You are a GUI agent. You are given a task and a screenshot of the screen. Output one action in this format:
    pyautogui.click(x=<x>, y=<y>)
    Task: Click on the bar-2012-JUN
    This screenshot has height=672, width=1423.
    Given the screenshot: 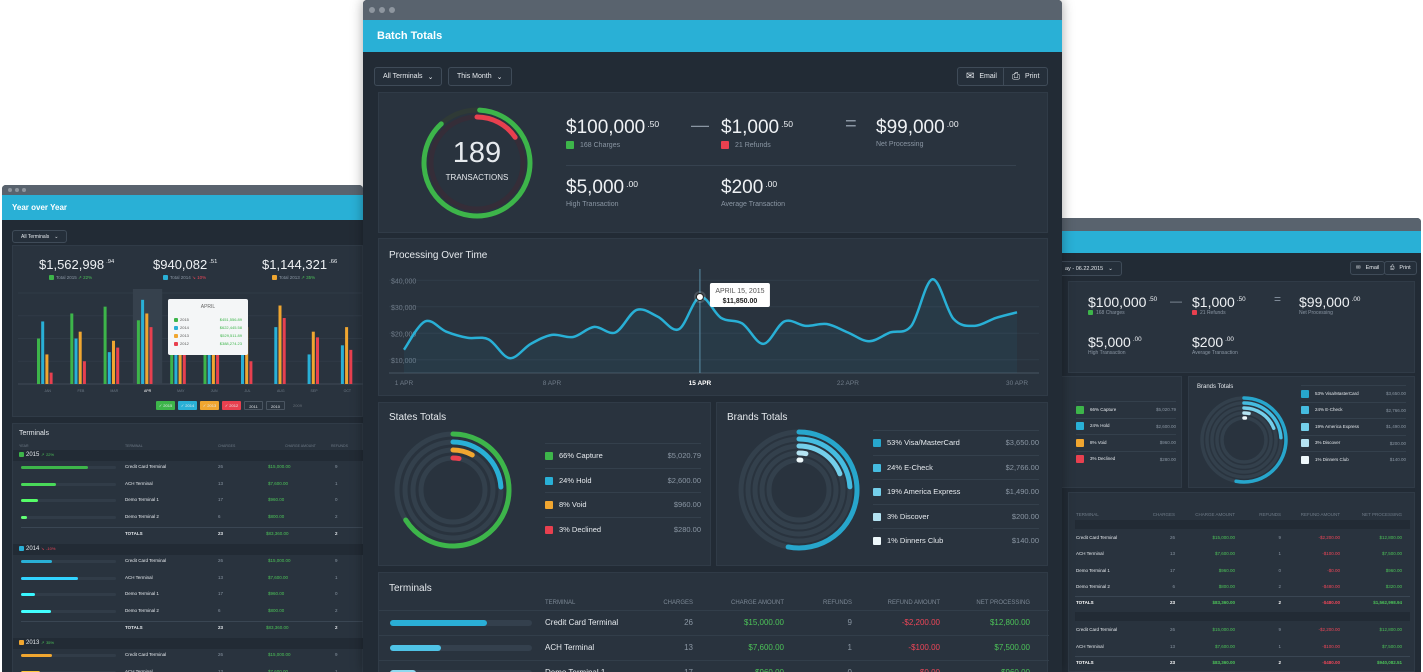 What is the action you would take?
    pyautogui.click(x=218, y=358)
    